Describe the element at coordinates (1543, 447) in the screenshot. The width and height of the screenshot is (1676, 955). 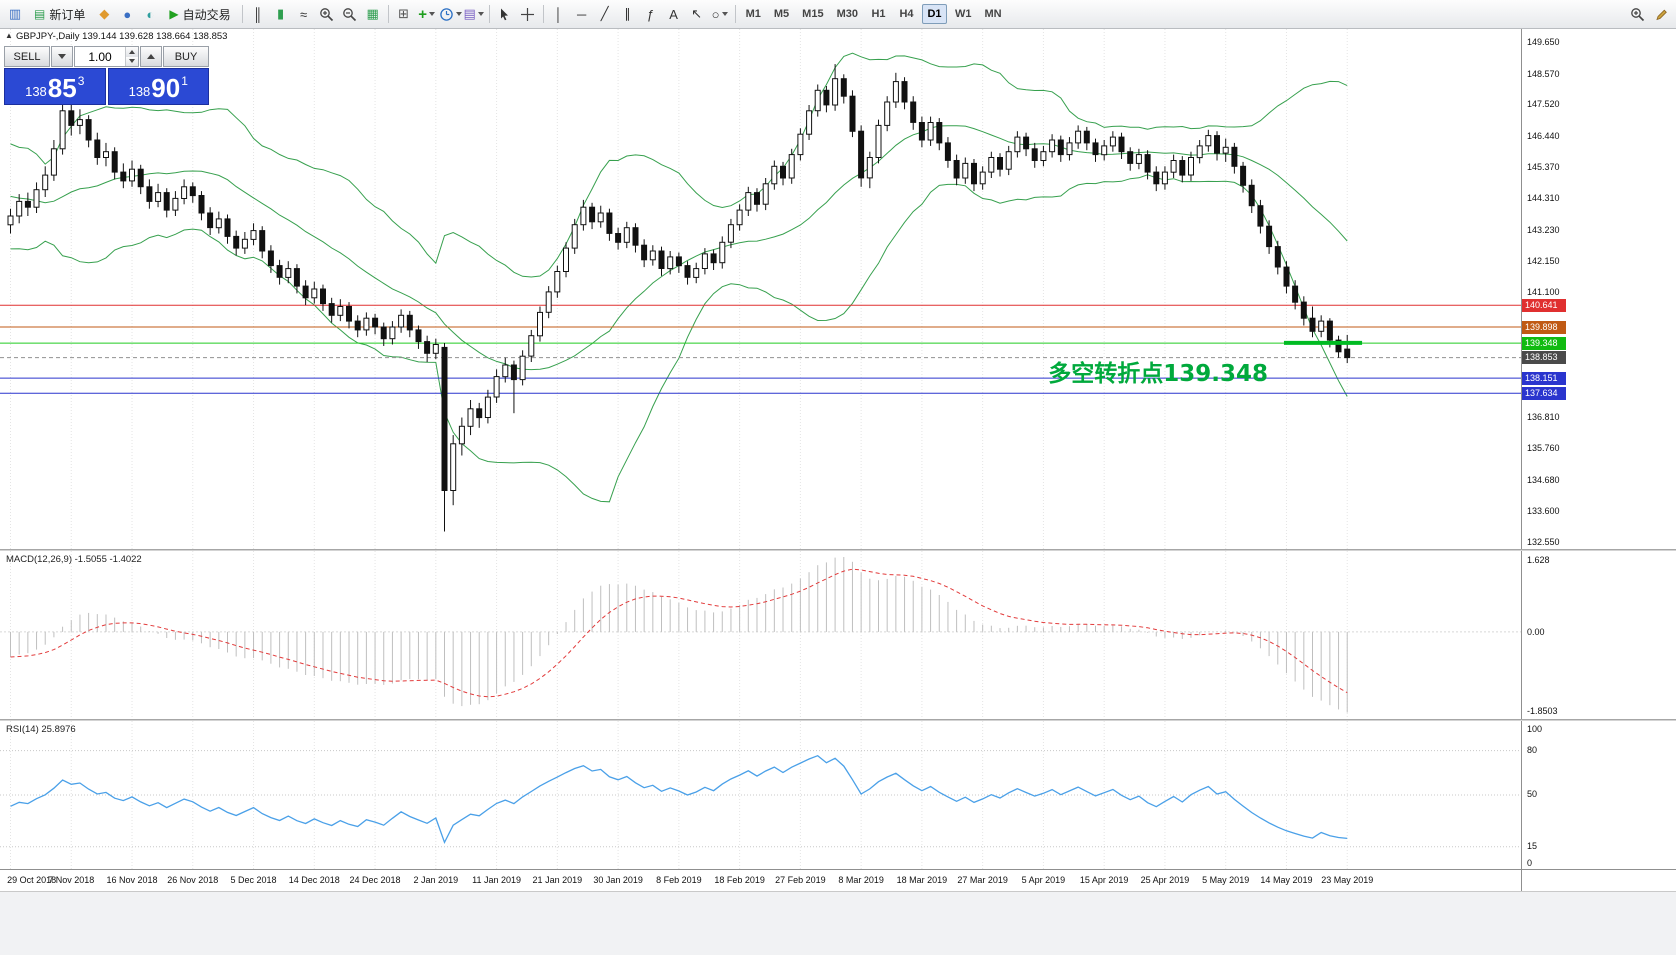
I see `y-axis-label: 135.760` at that location.